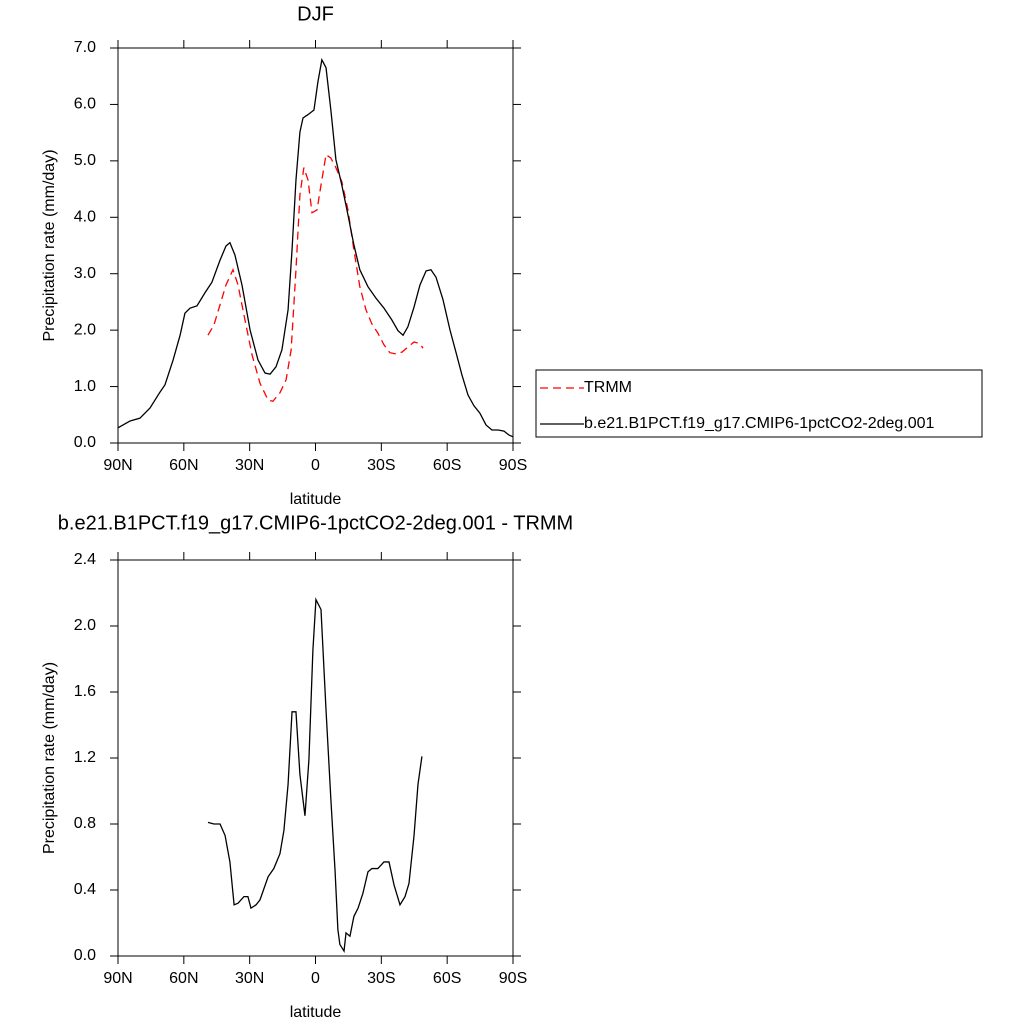 This screenshot has width=1024, height=1024. I want to click on y-tick-label: 5.0, so click(85, 160).